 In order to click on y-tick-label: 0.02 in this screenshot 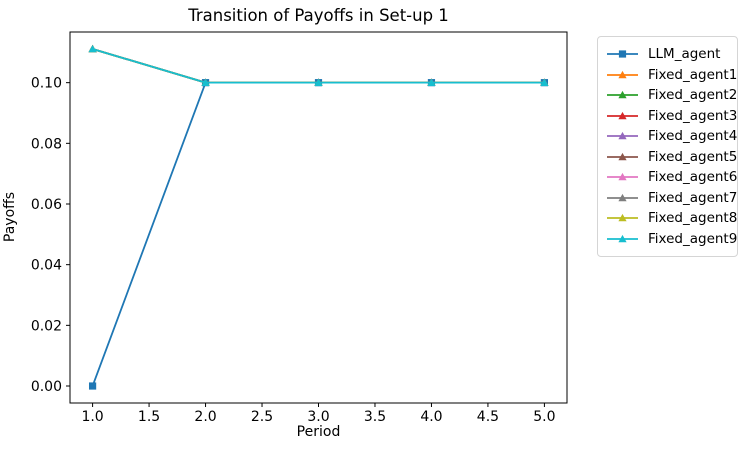, I will do `click(46, 326)`.